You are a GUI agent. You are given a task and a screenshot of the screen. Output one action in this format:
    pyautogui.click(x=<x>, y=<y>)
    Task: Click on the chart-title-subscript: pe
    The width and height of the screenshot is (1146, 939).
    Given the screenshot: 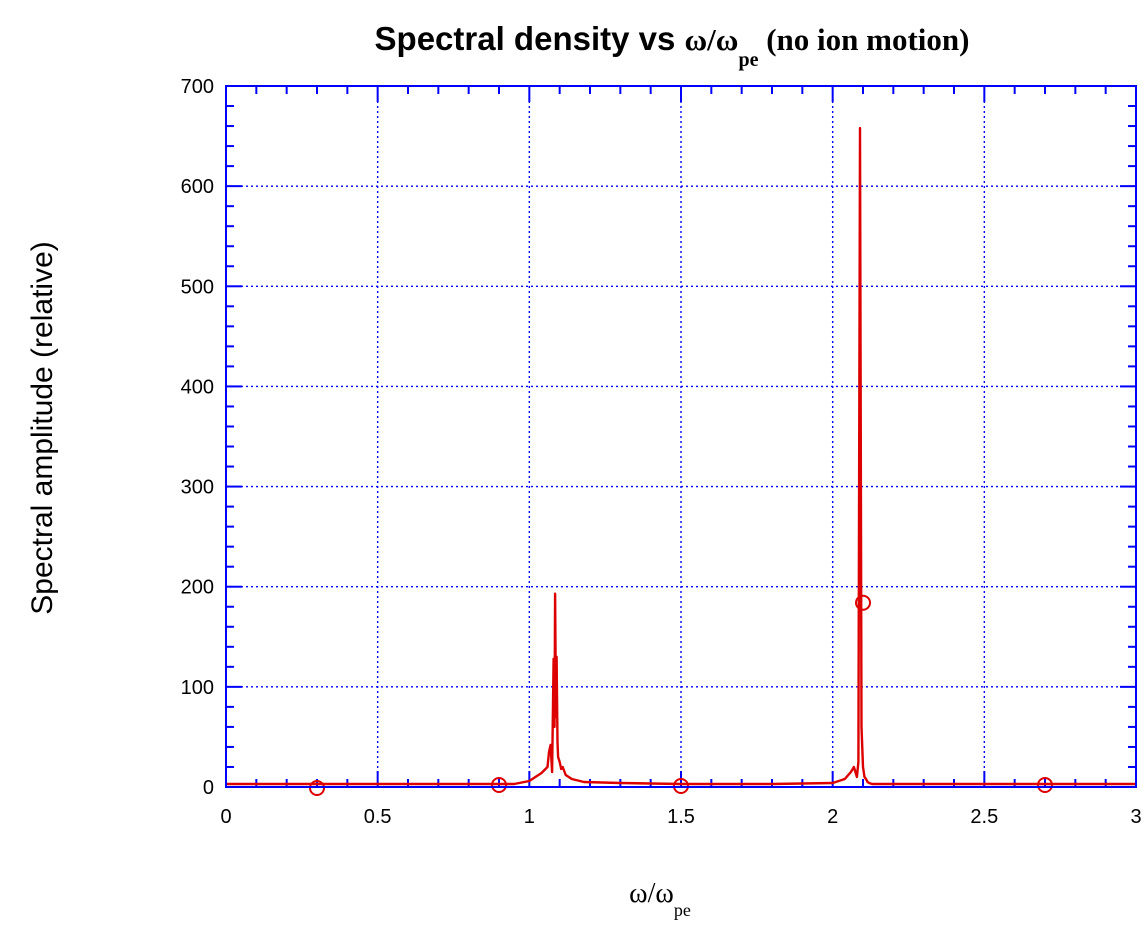 What is the action you would take?
    pyautogui.click(x=748, y=60)
    